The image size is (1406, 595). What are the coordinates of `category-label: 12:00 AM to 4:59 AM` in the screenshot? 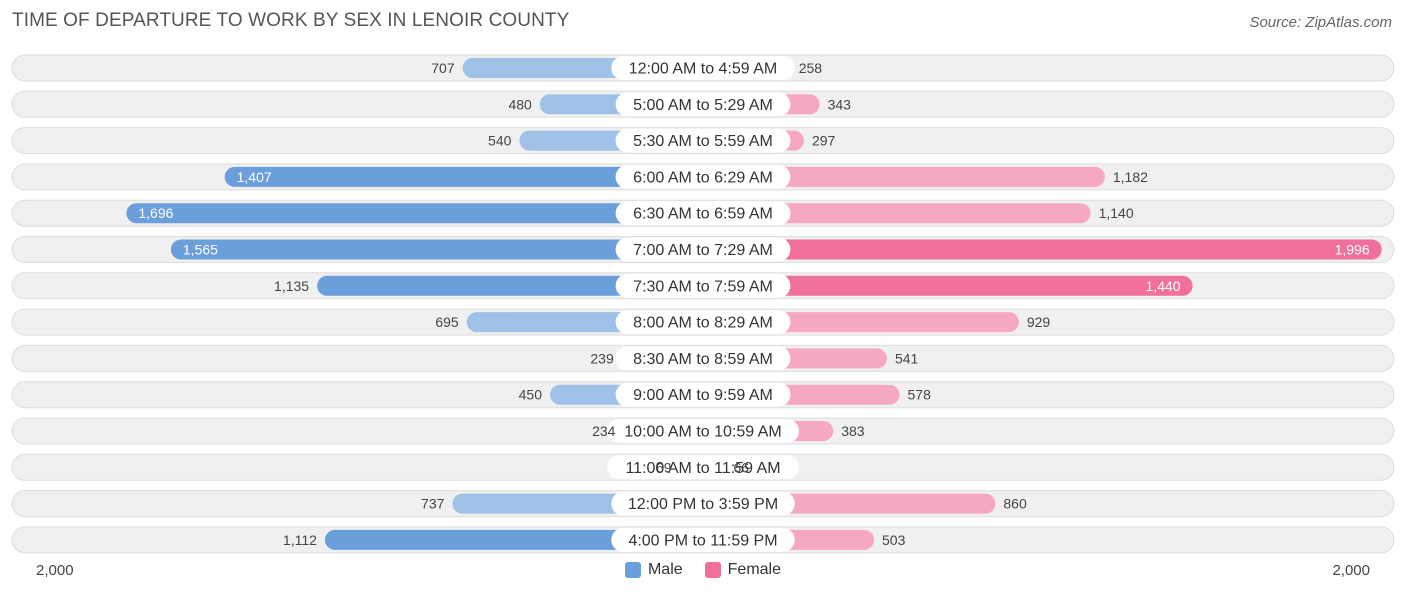 It's located at (703, 69).